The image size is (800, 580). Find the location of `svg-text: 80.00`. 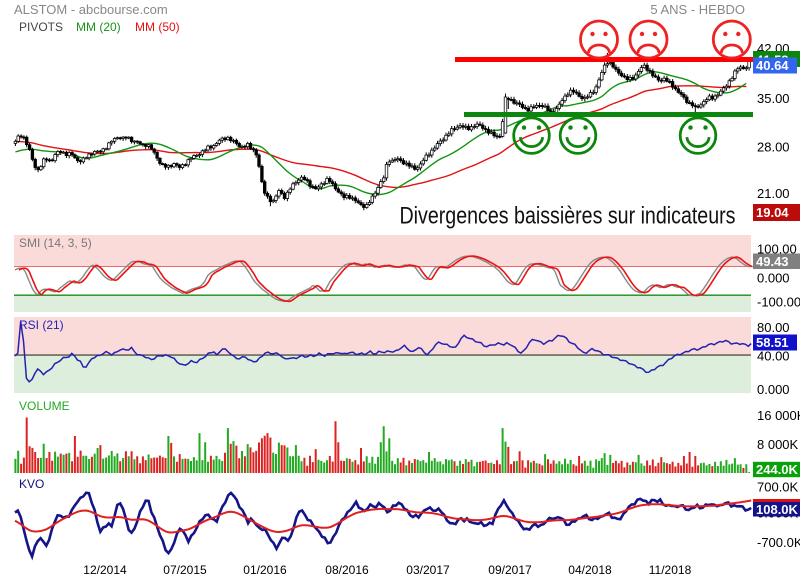

svg-text: 80.00 is located at coordinates (773, 327).